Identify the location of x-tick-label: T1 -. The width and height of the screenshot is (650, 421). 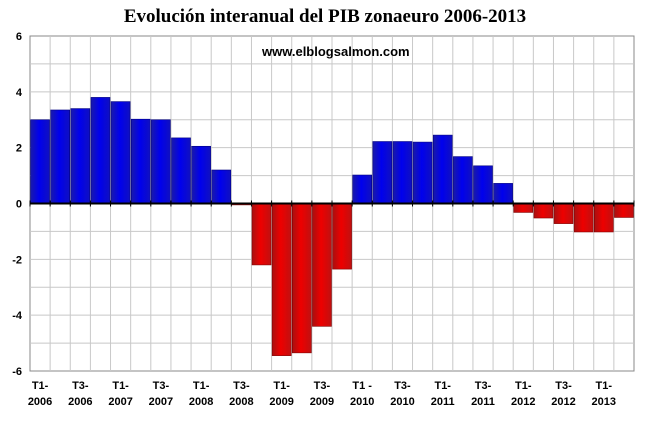
(362, 386).